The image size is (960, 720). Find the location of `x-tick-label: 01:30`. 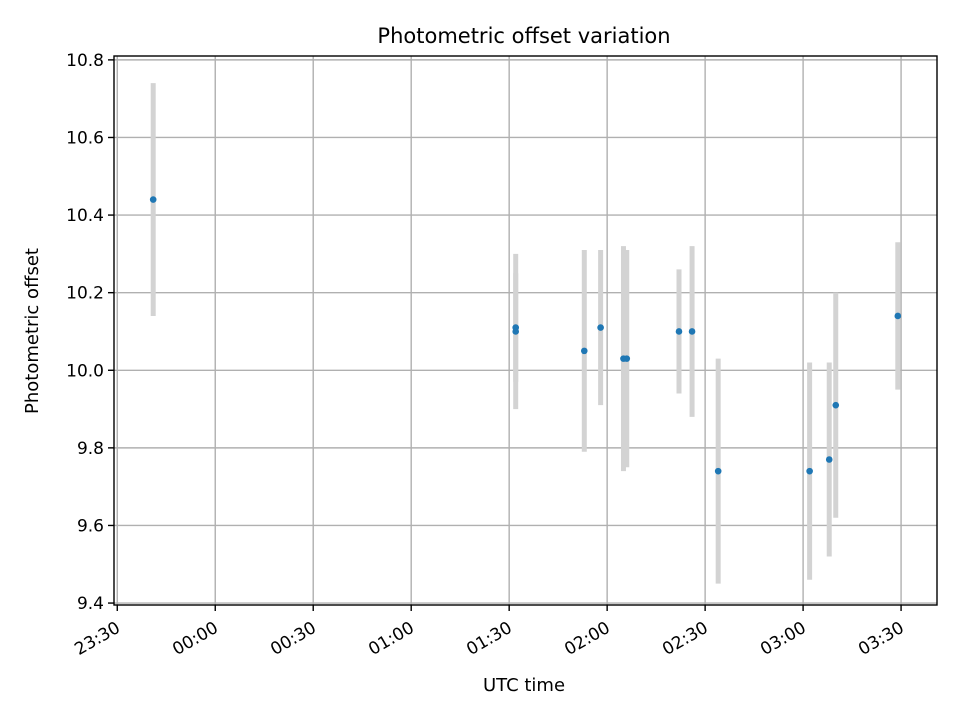

x-tick-label: 01:30 is located at coordinates (489, 639).